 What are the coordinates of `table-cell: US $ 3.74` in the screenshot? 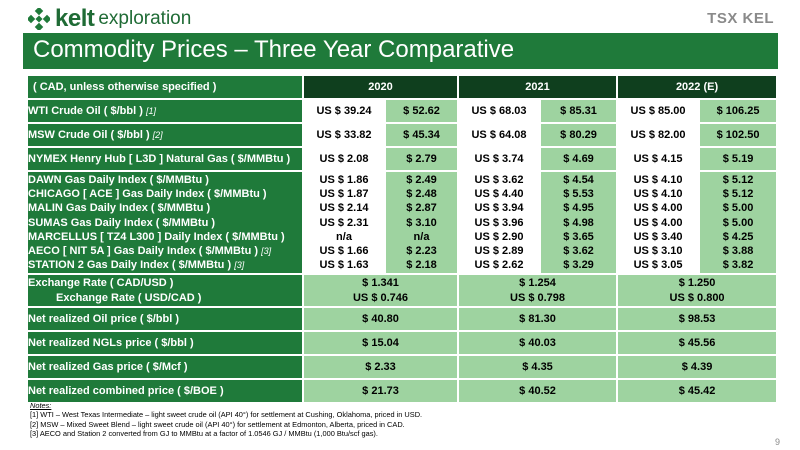 It's located at (500, 160).